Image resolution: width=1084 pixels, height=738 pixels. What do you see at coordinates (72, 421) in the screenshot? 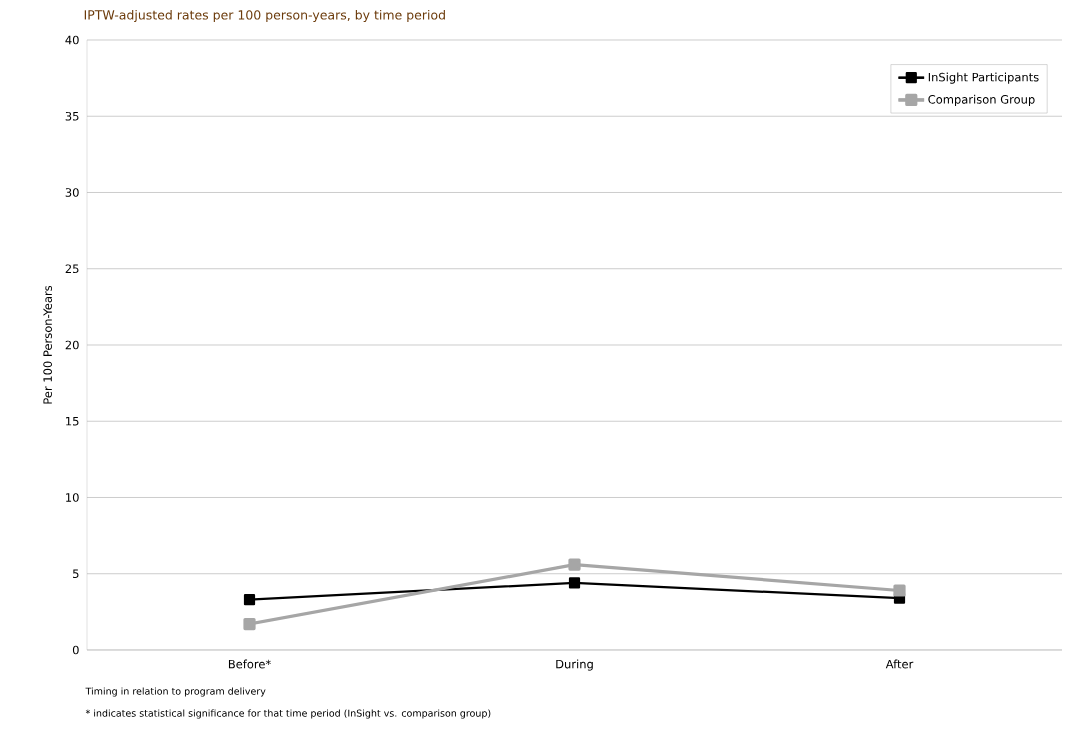
I see `y-tick-label: 15` at bounding box center [72, 421].